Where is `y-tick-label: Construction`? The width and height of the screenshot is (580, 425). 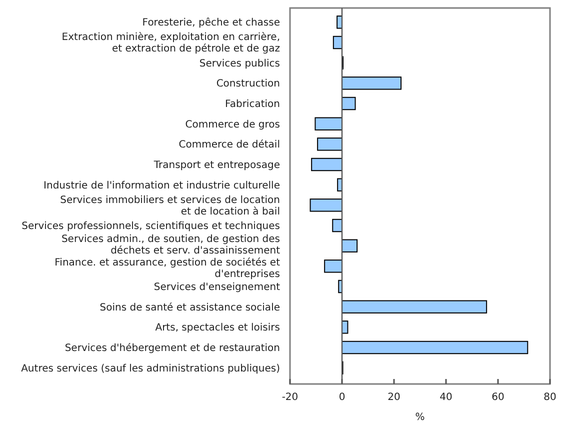
y-tick-label: Construction is located at coordinates (248, 84).